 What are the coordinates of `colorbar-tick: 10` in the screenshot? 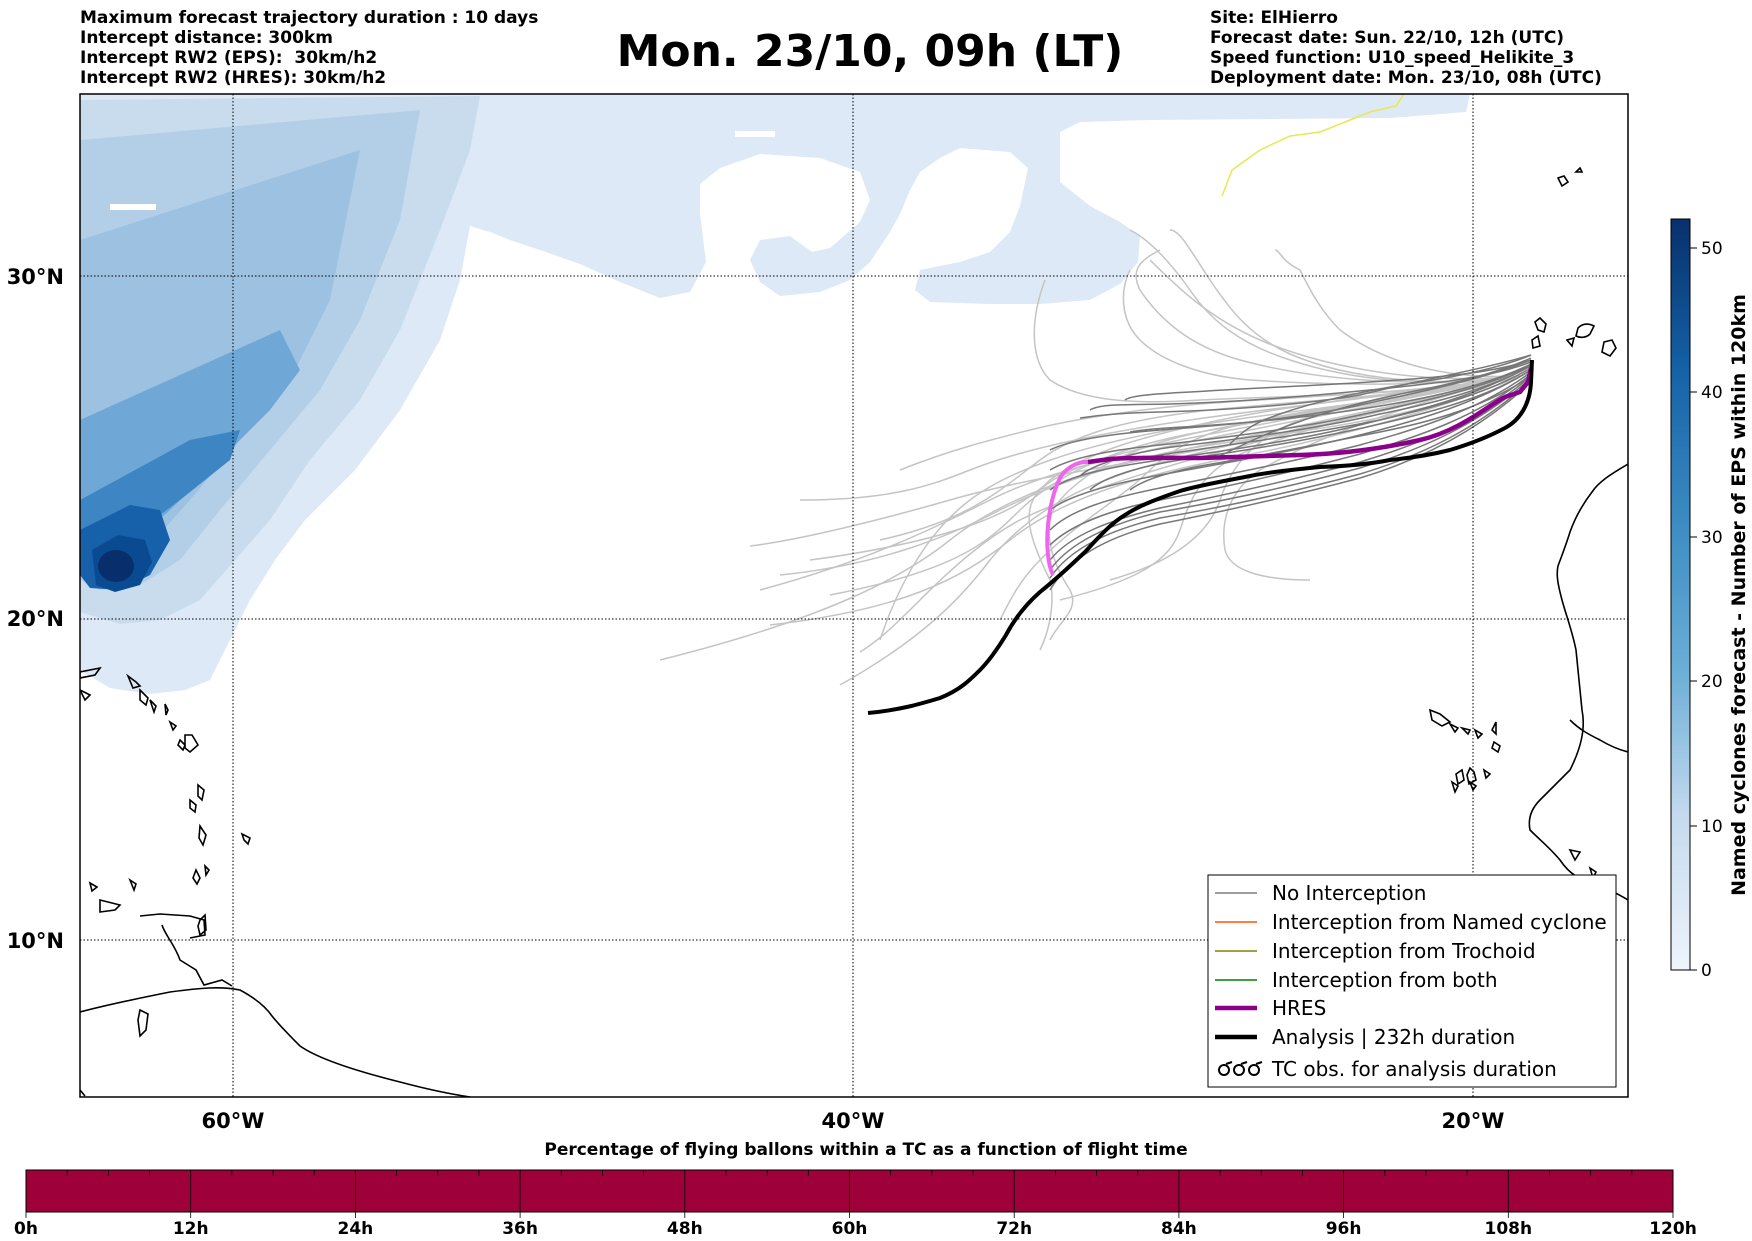 It's located at (1712, 827).